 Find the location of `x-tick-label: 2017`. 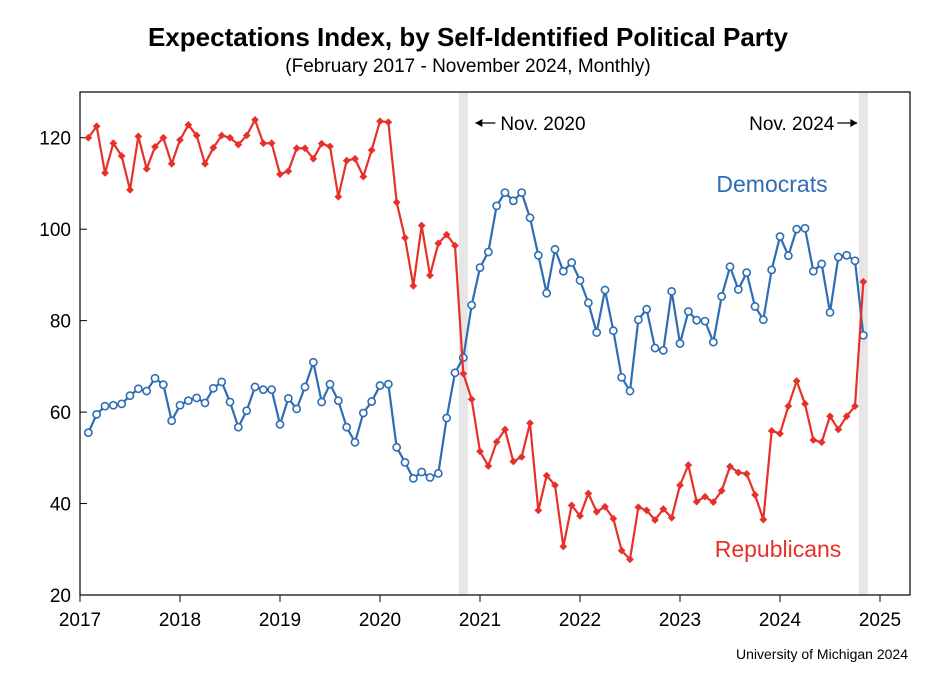

x-tick-label: 2017 is located at coordinates (80, 620).